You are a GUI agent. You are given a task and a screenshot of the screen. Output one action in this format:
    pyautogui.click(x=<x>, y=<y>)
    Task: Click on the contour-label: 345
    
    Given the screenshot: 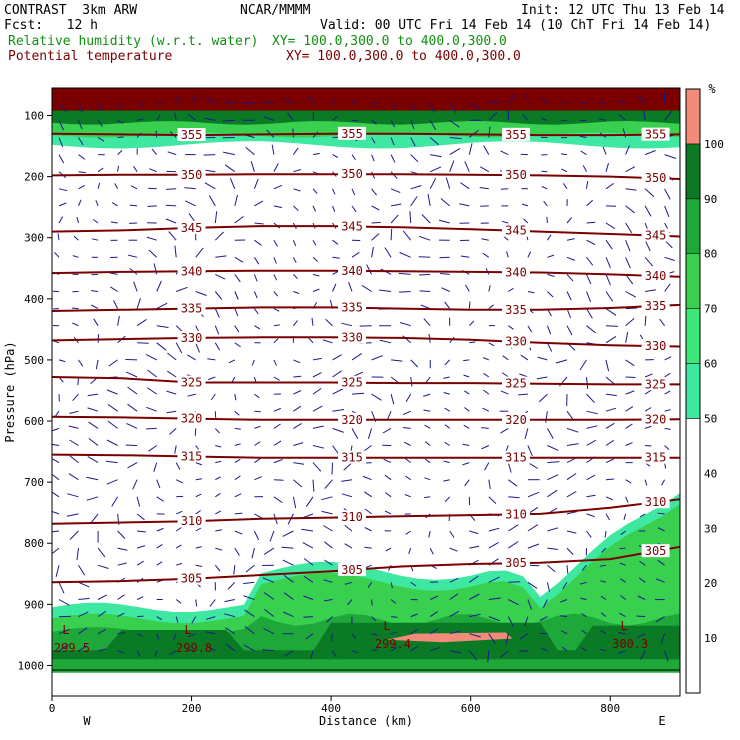 What is the action you would take?
    pyautogui.click(x=516, y=231)
    